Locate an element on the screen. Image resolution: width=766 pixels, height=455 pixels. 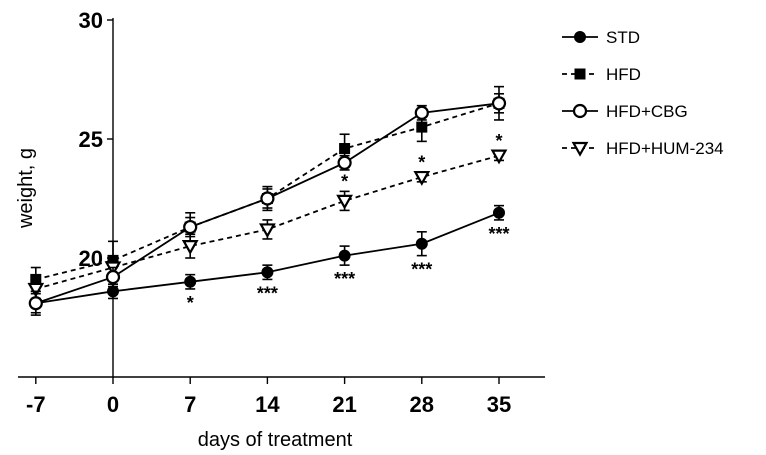
x-tick-label: 0 is located at coordinates (113, 404).